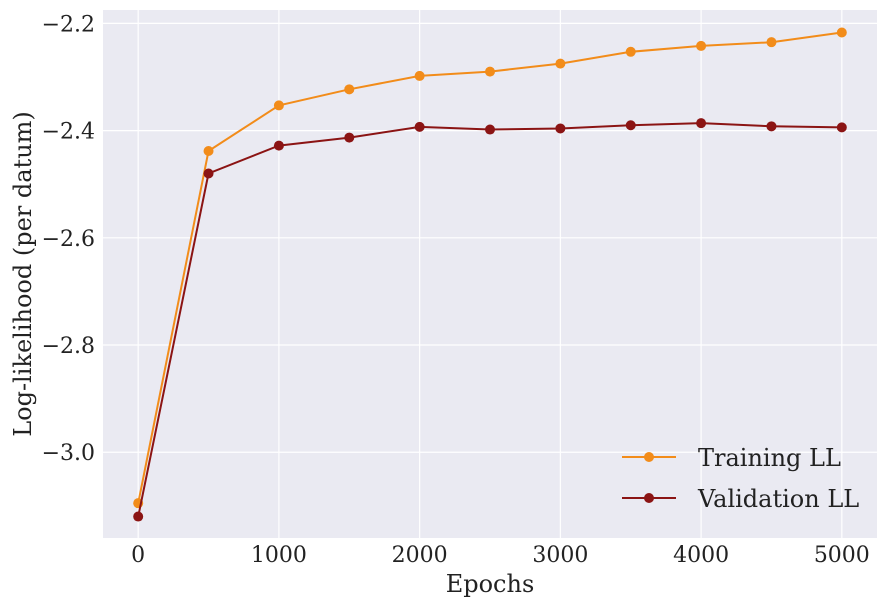 This screenshot has width=887, height=608. I want to click on legend-marker-training, so click(649, 457).